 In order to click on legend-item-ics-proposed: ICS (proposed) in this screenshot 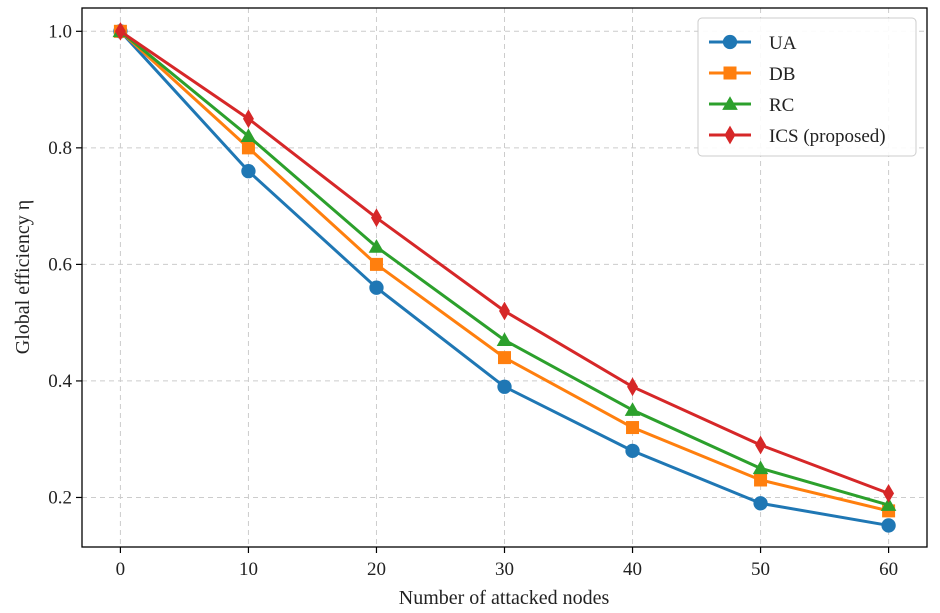, I will do `click(797, 136)`.